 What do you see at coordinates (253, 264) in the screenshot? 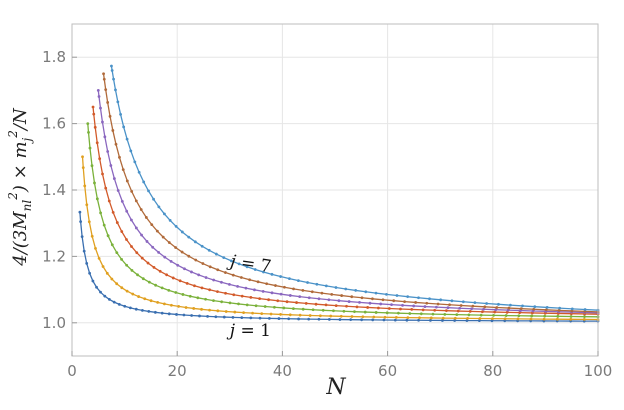
I see `annotation-j7-eq: = 7` at bounding box center [253, 264].